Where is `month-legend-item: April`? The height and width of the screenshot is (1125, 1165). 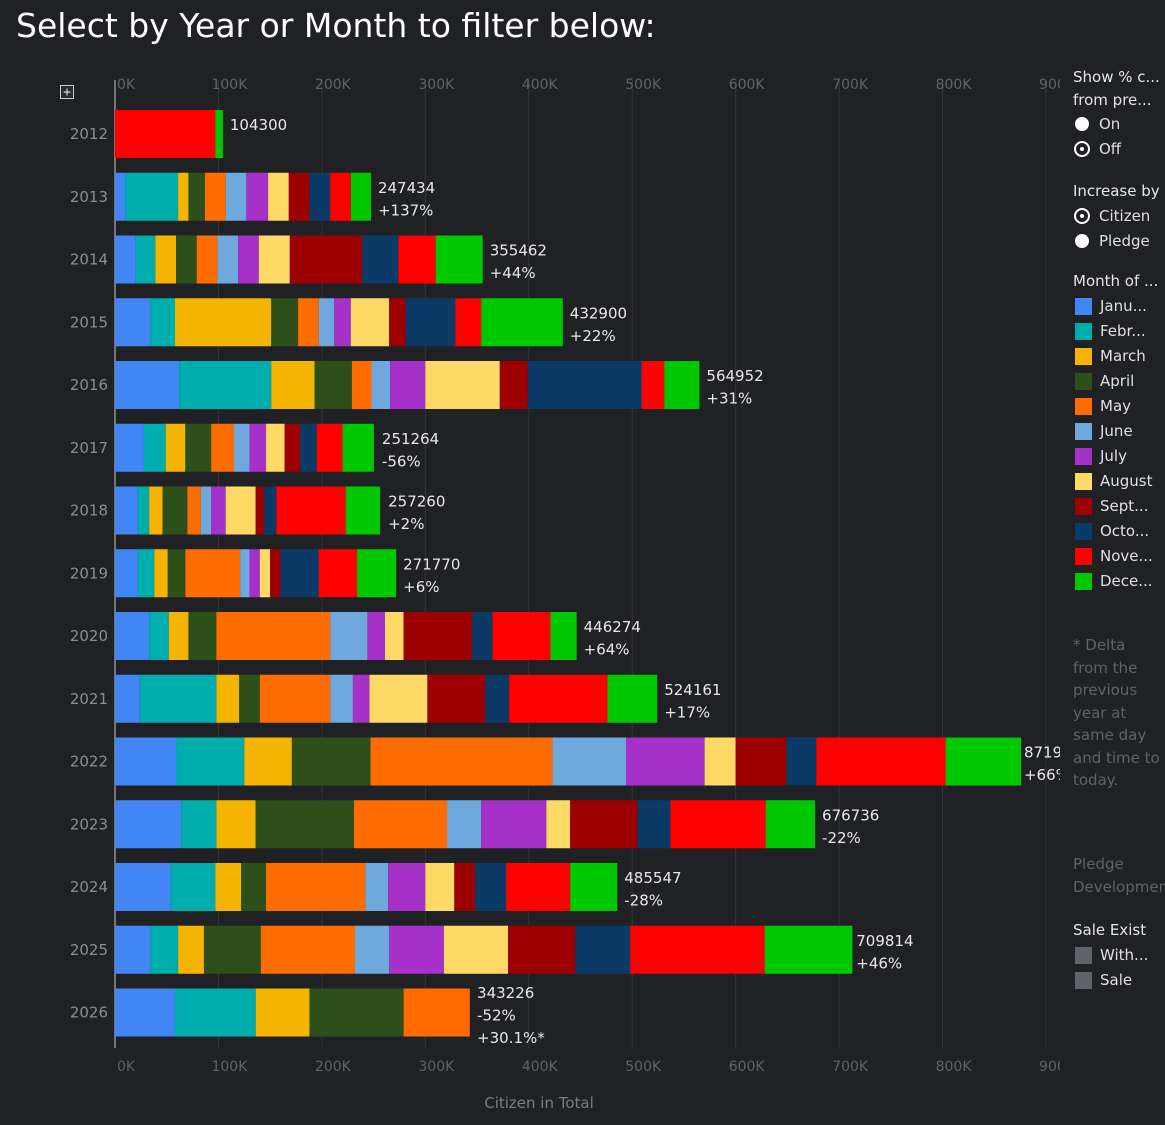 month-legend-item: April is located at coordinates (1104, 381).